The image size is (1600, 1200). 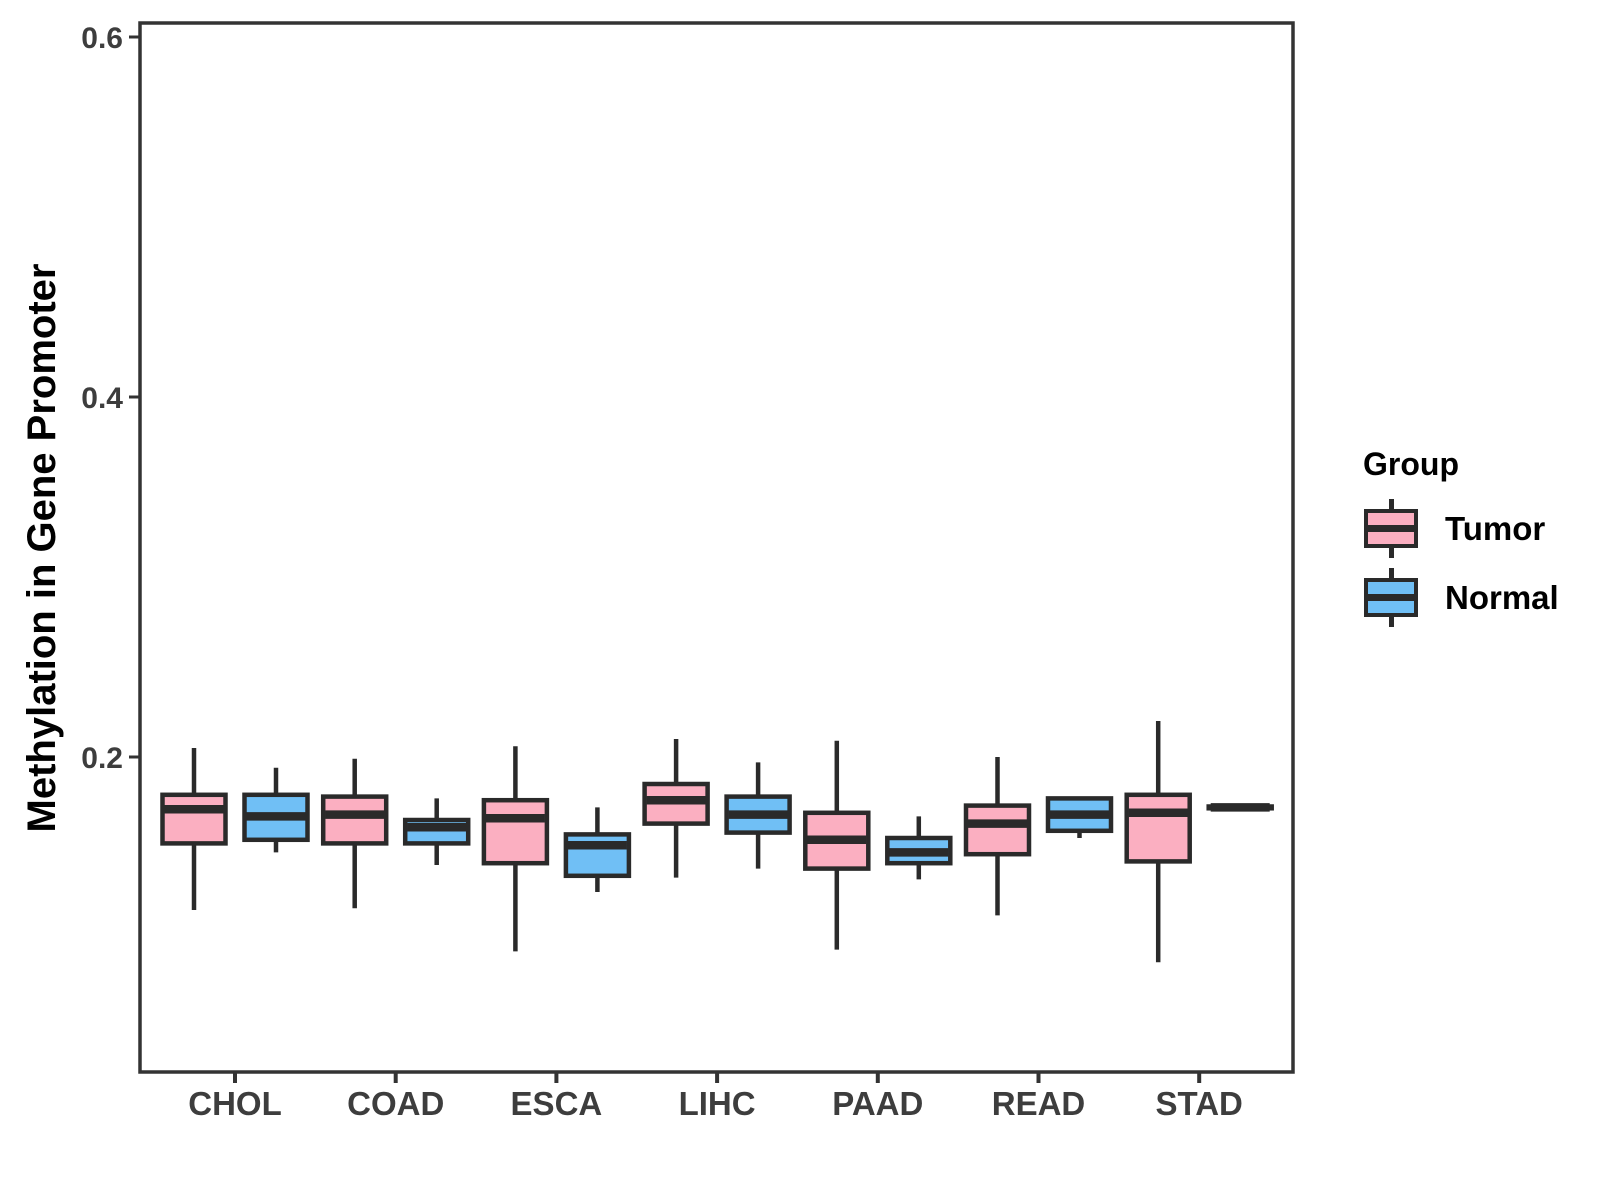 I want to click on x-tick-label: ESCA, so click(x=557, y=1103).